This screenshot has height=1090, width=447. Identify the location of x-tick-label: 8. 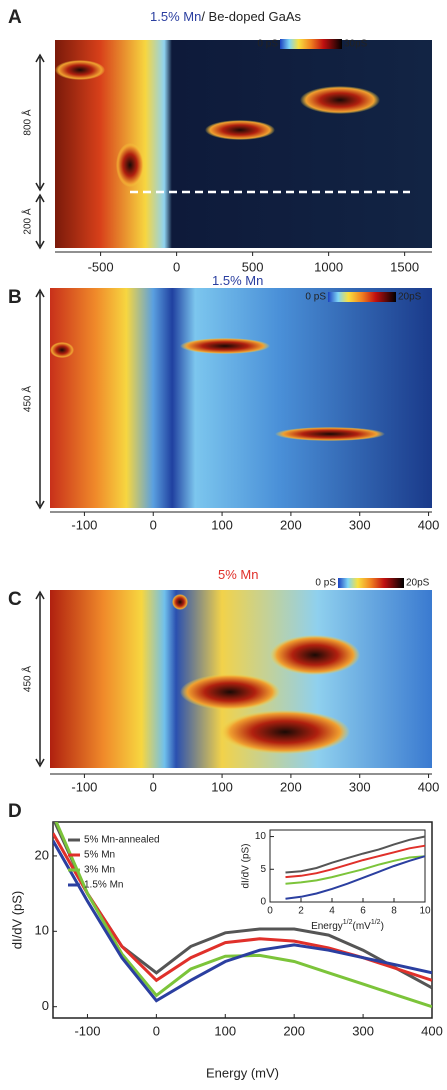
(394, 911).